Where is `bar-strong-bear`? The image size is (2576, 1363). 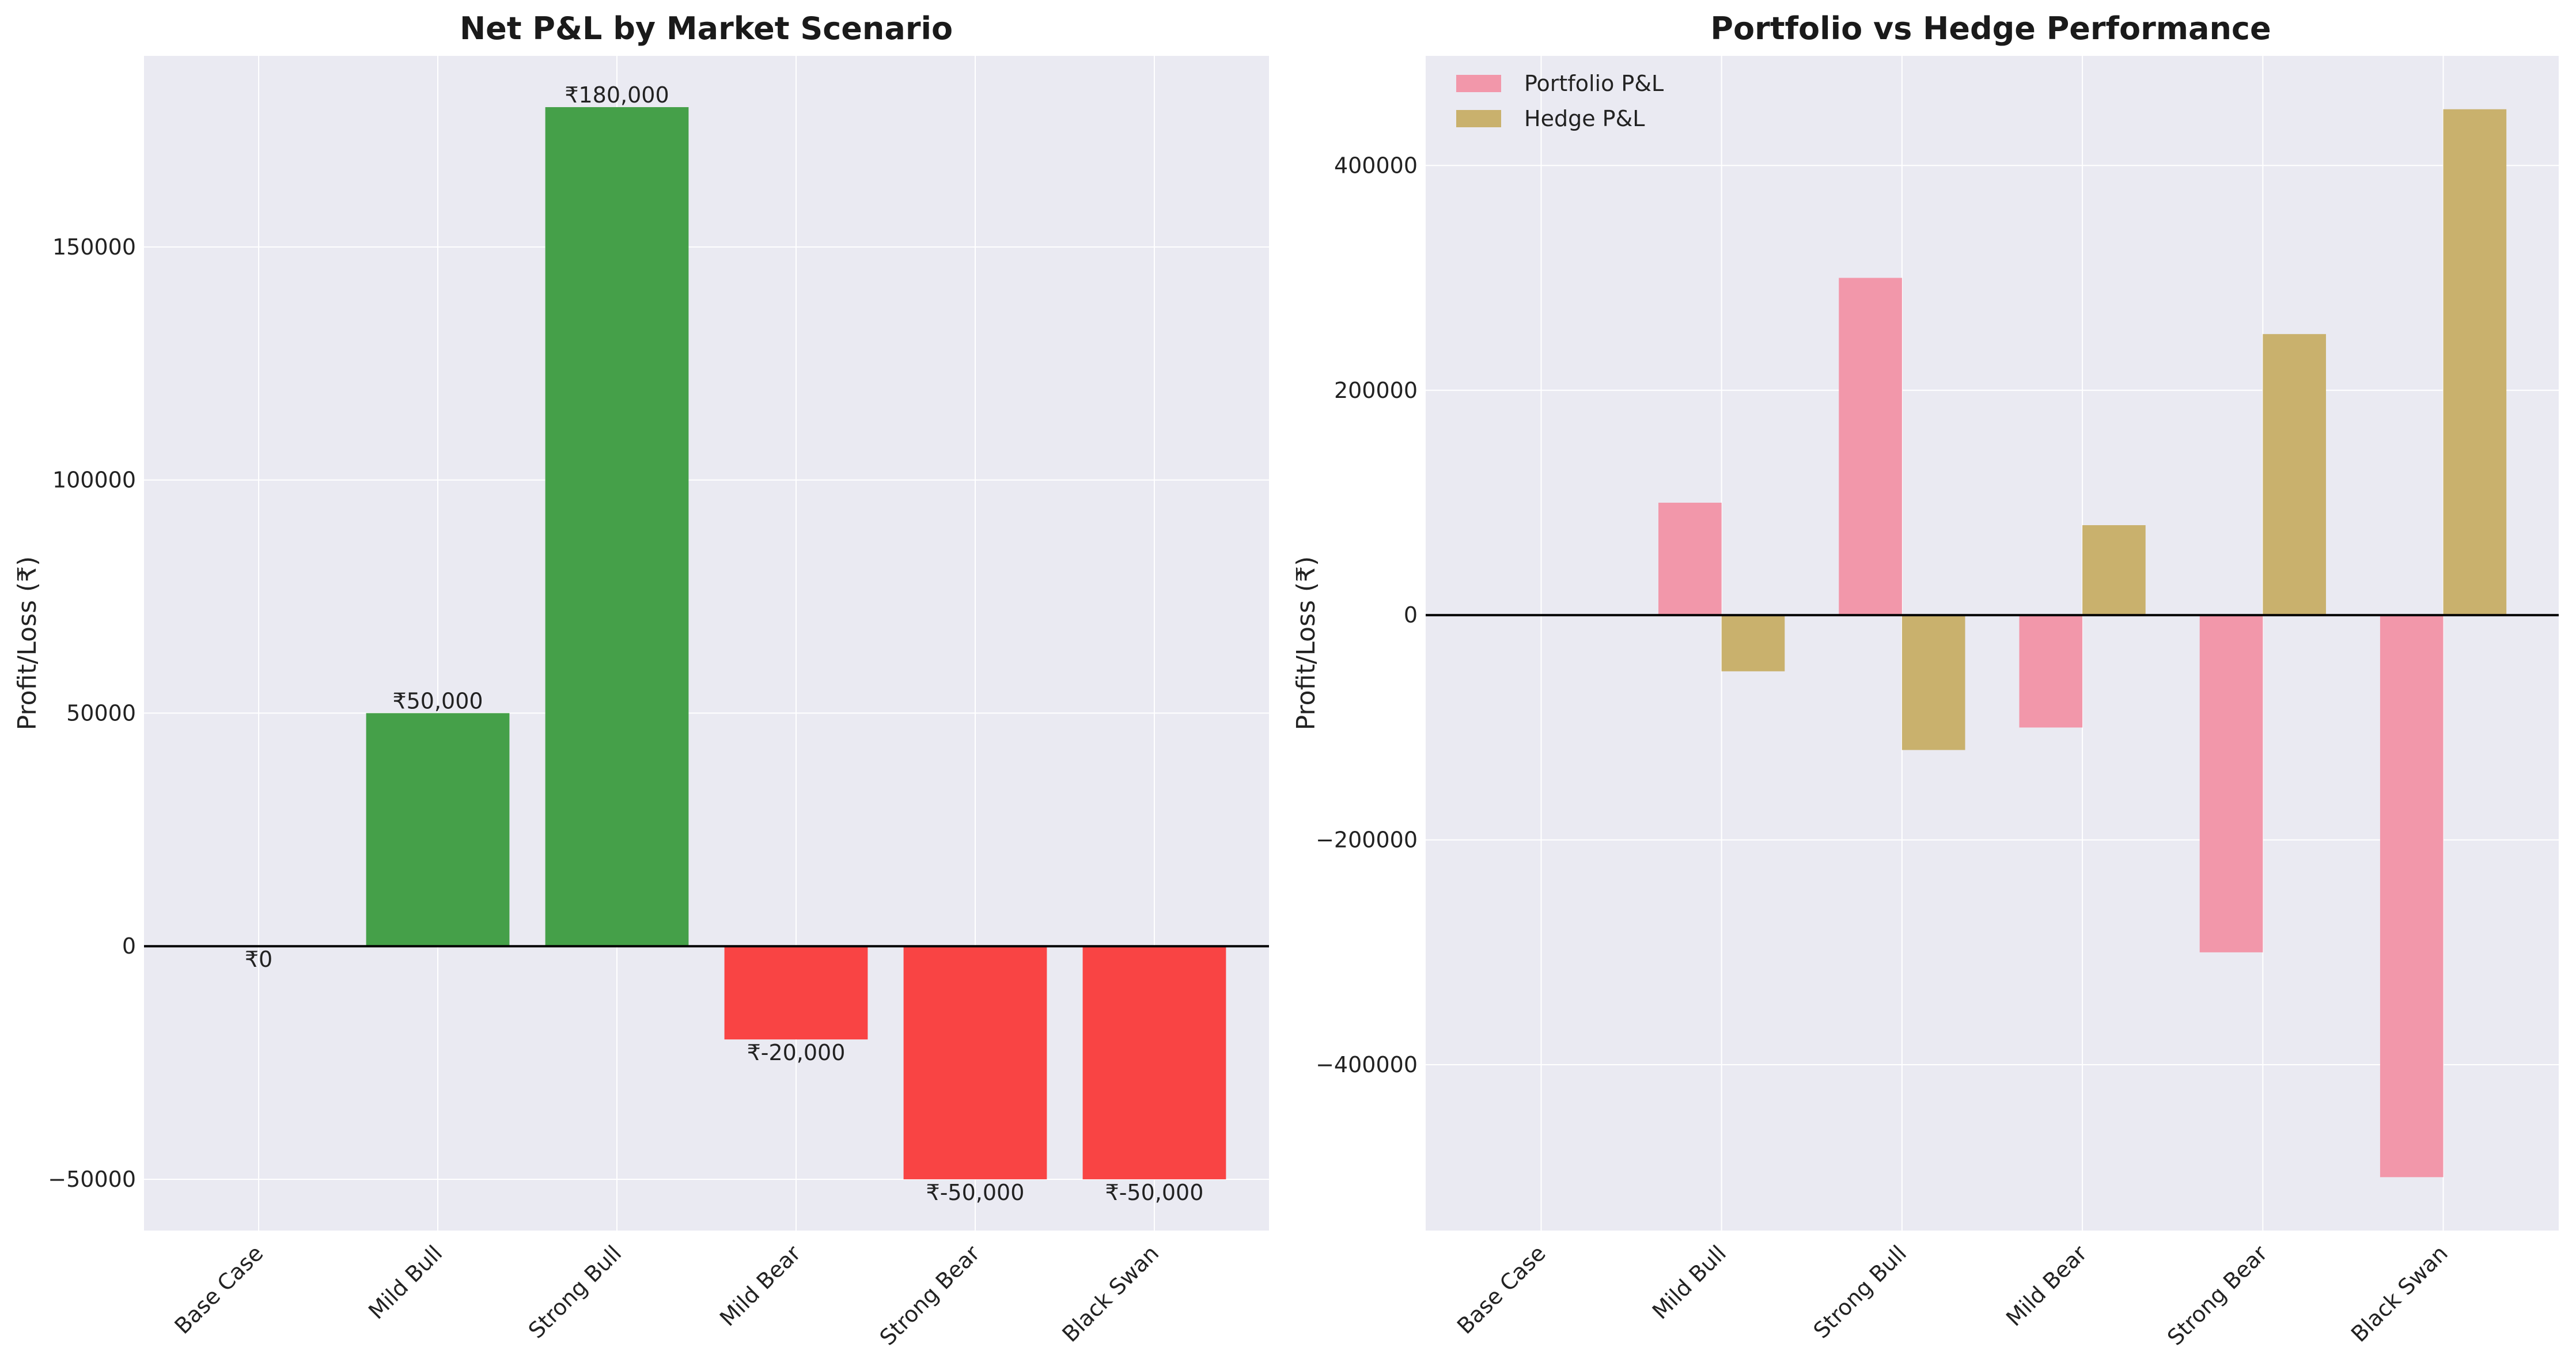
bar-strong-bear is located at coordinates (975, 1062).